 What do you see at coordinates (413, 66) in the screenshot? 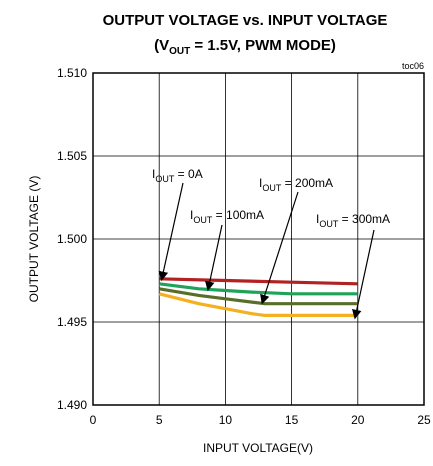
I see `figure-id: toc06` at bounding box center [413, 66].